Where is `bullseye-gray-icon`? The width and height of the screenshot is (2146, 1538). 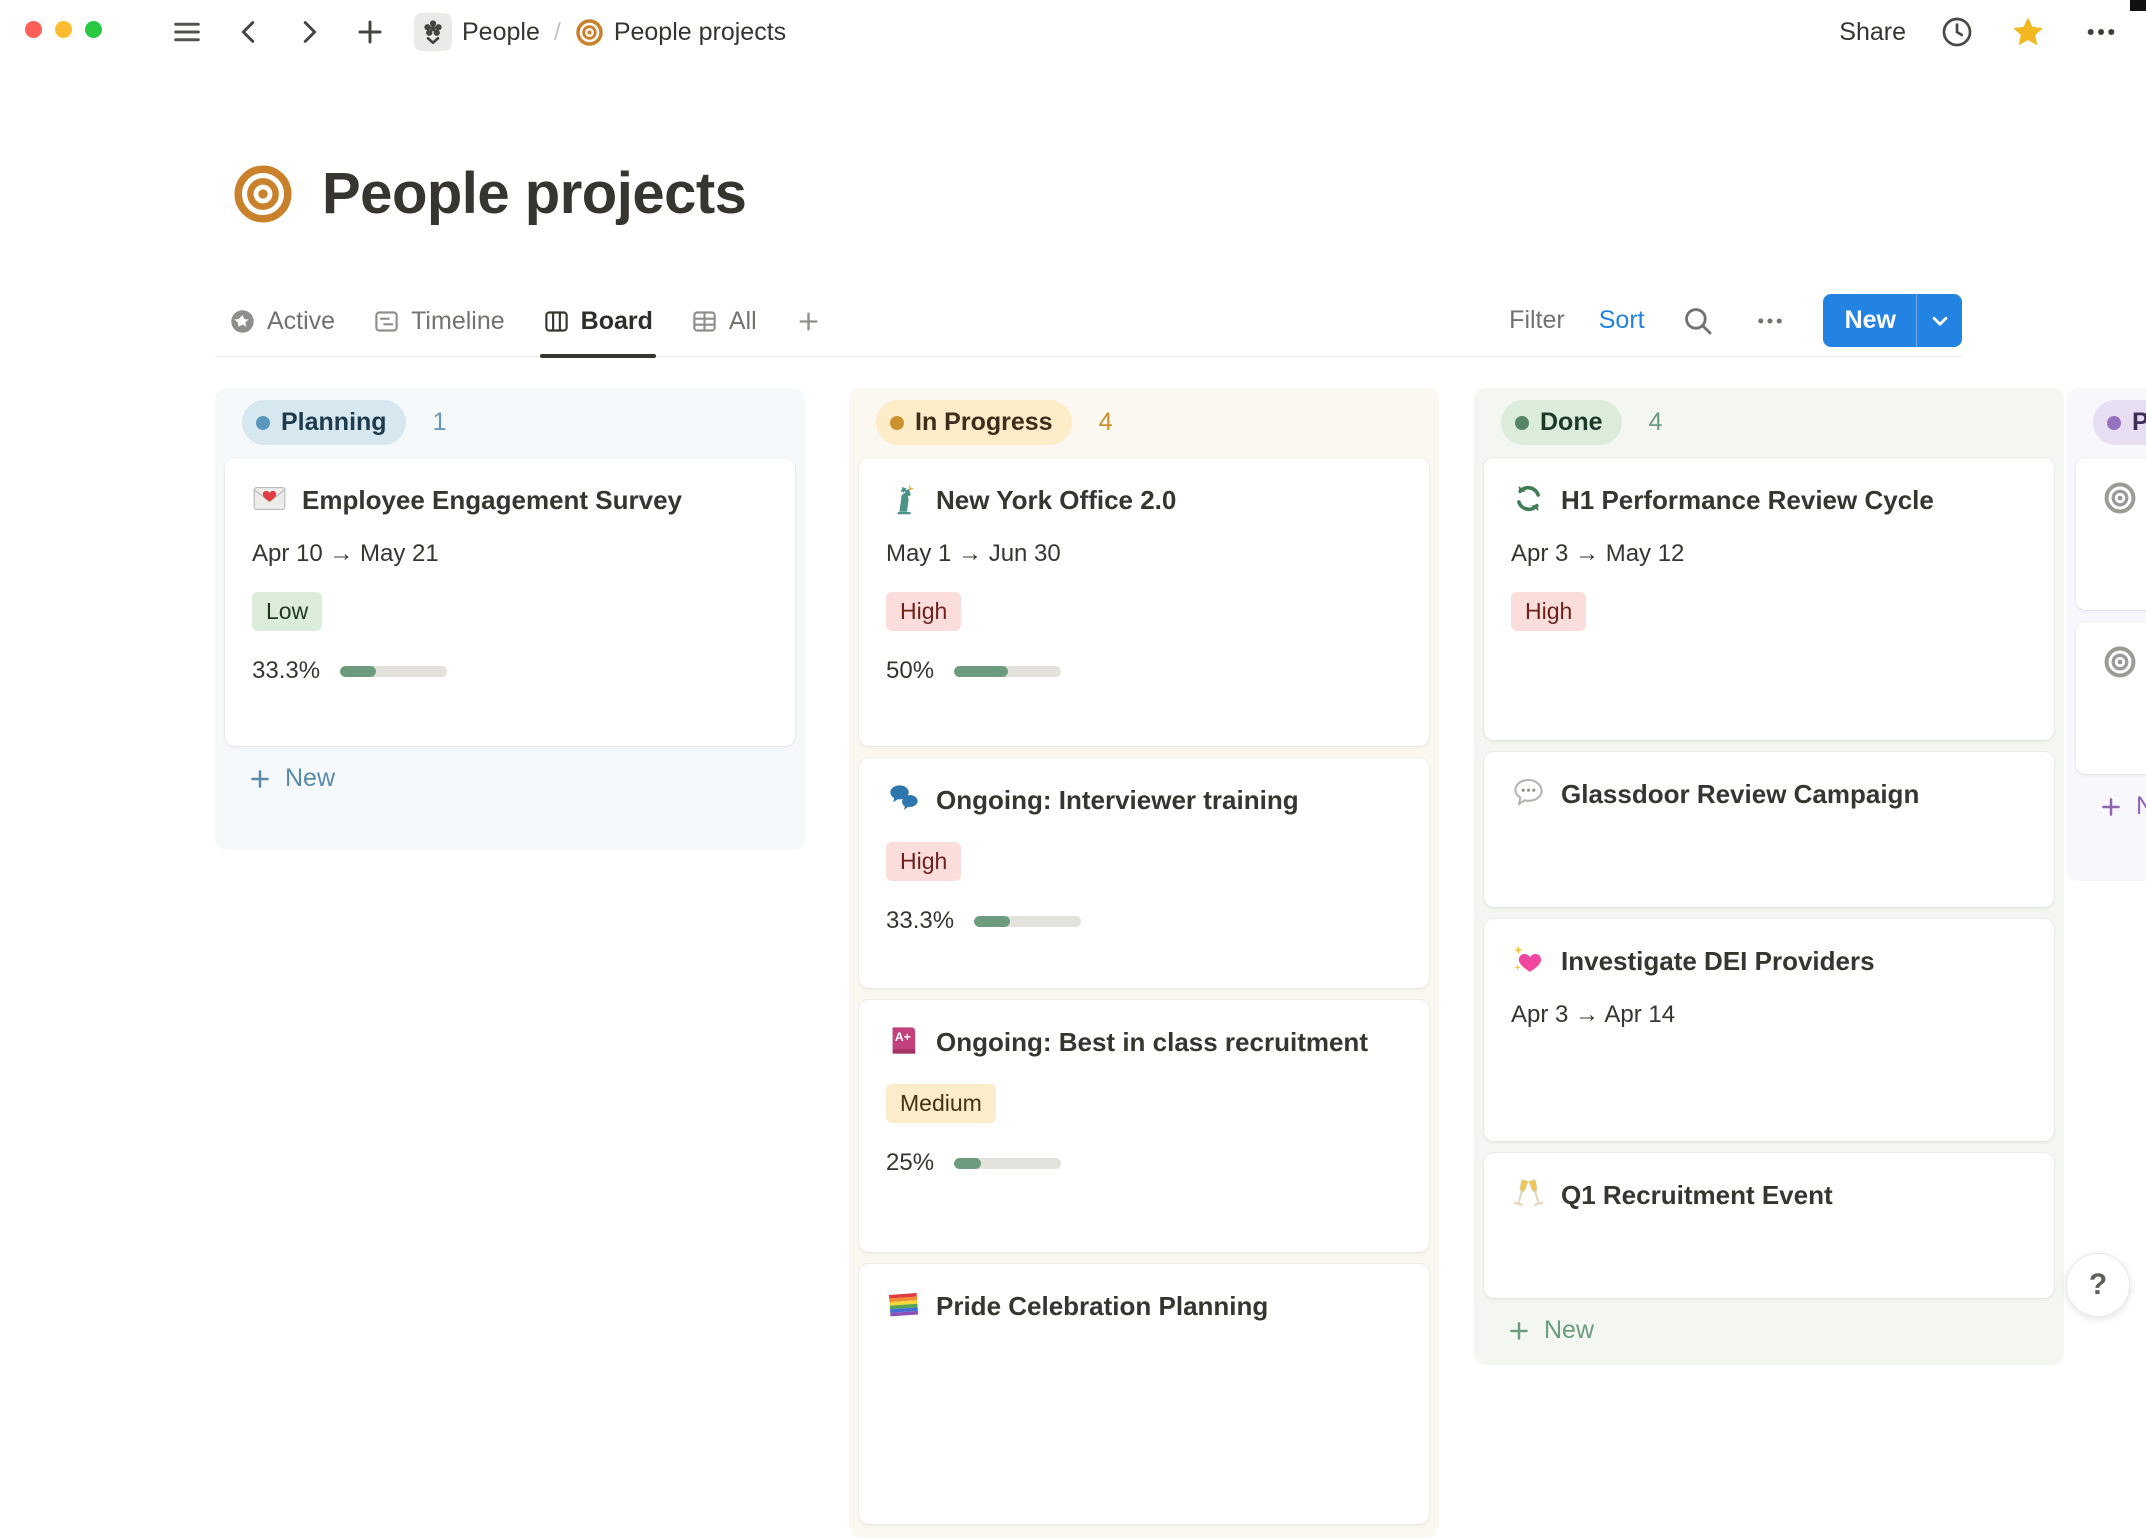 bullseye-gray-icon is located at coordinates (2120, 498).